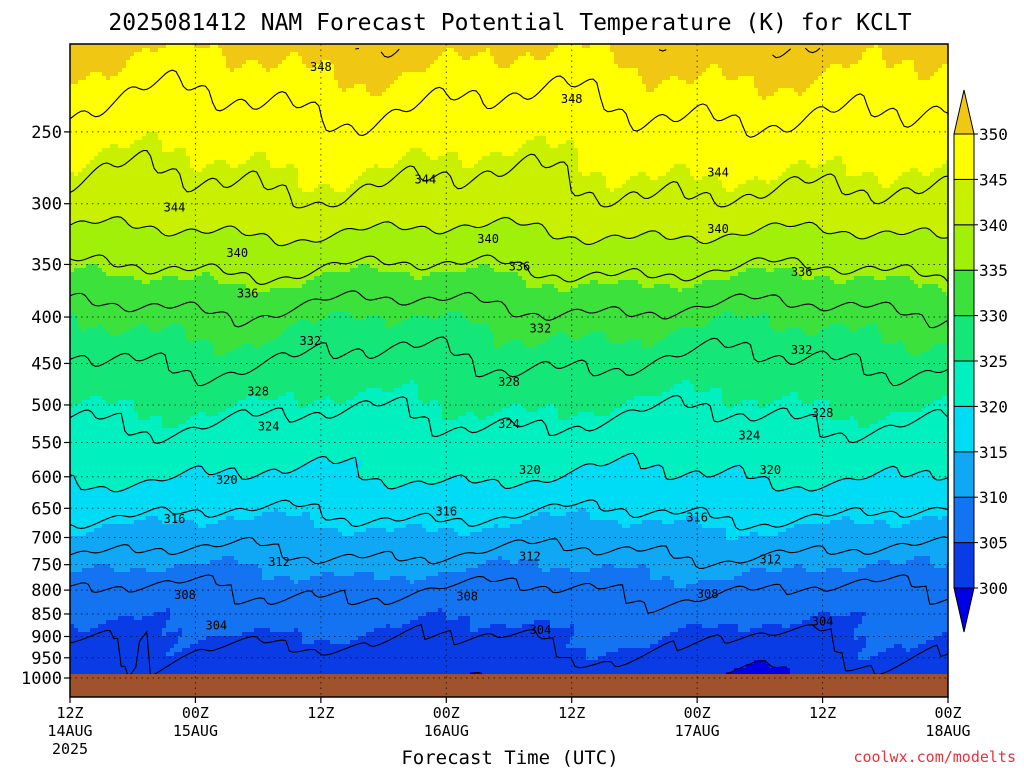 The width and height of the screenshot is (1024, 768). I want to click on contour-label: 328, so click(823, 413).